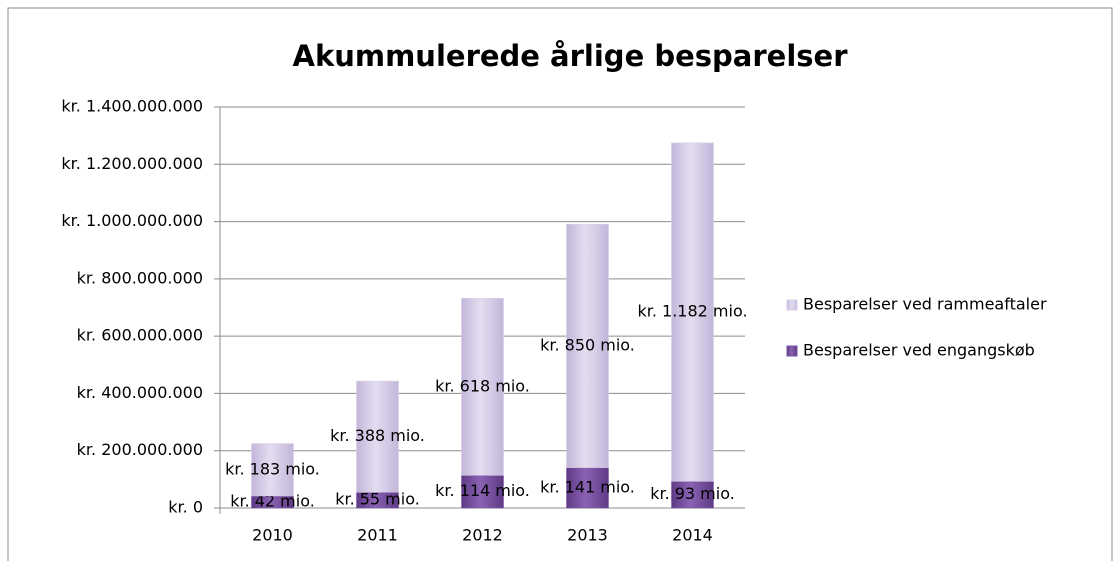  I want to click on y-tick-label: kr. 0, so click(185, 507).